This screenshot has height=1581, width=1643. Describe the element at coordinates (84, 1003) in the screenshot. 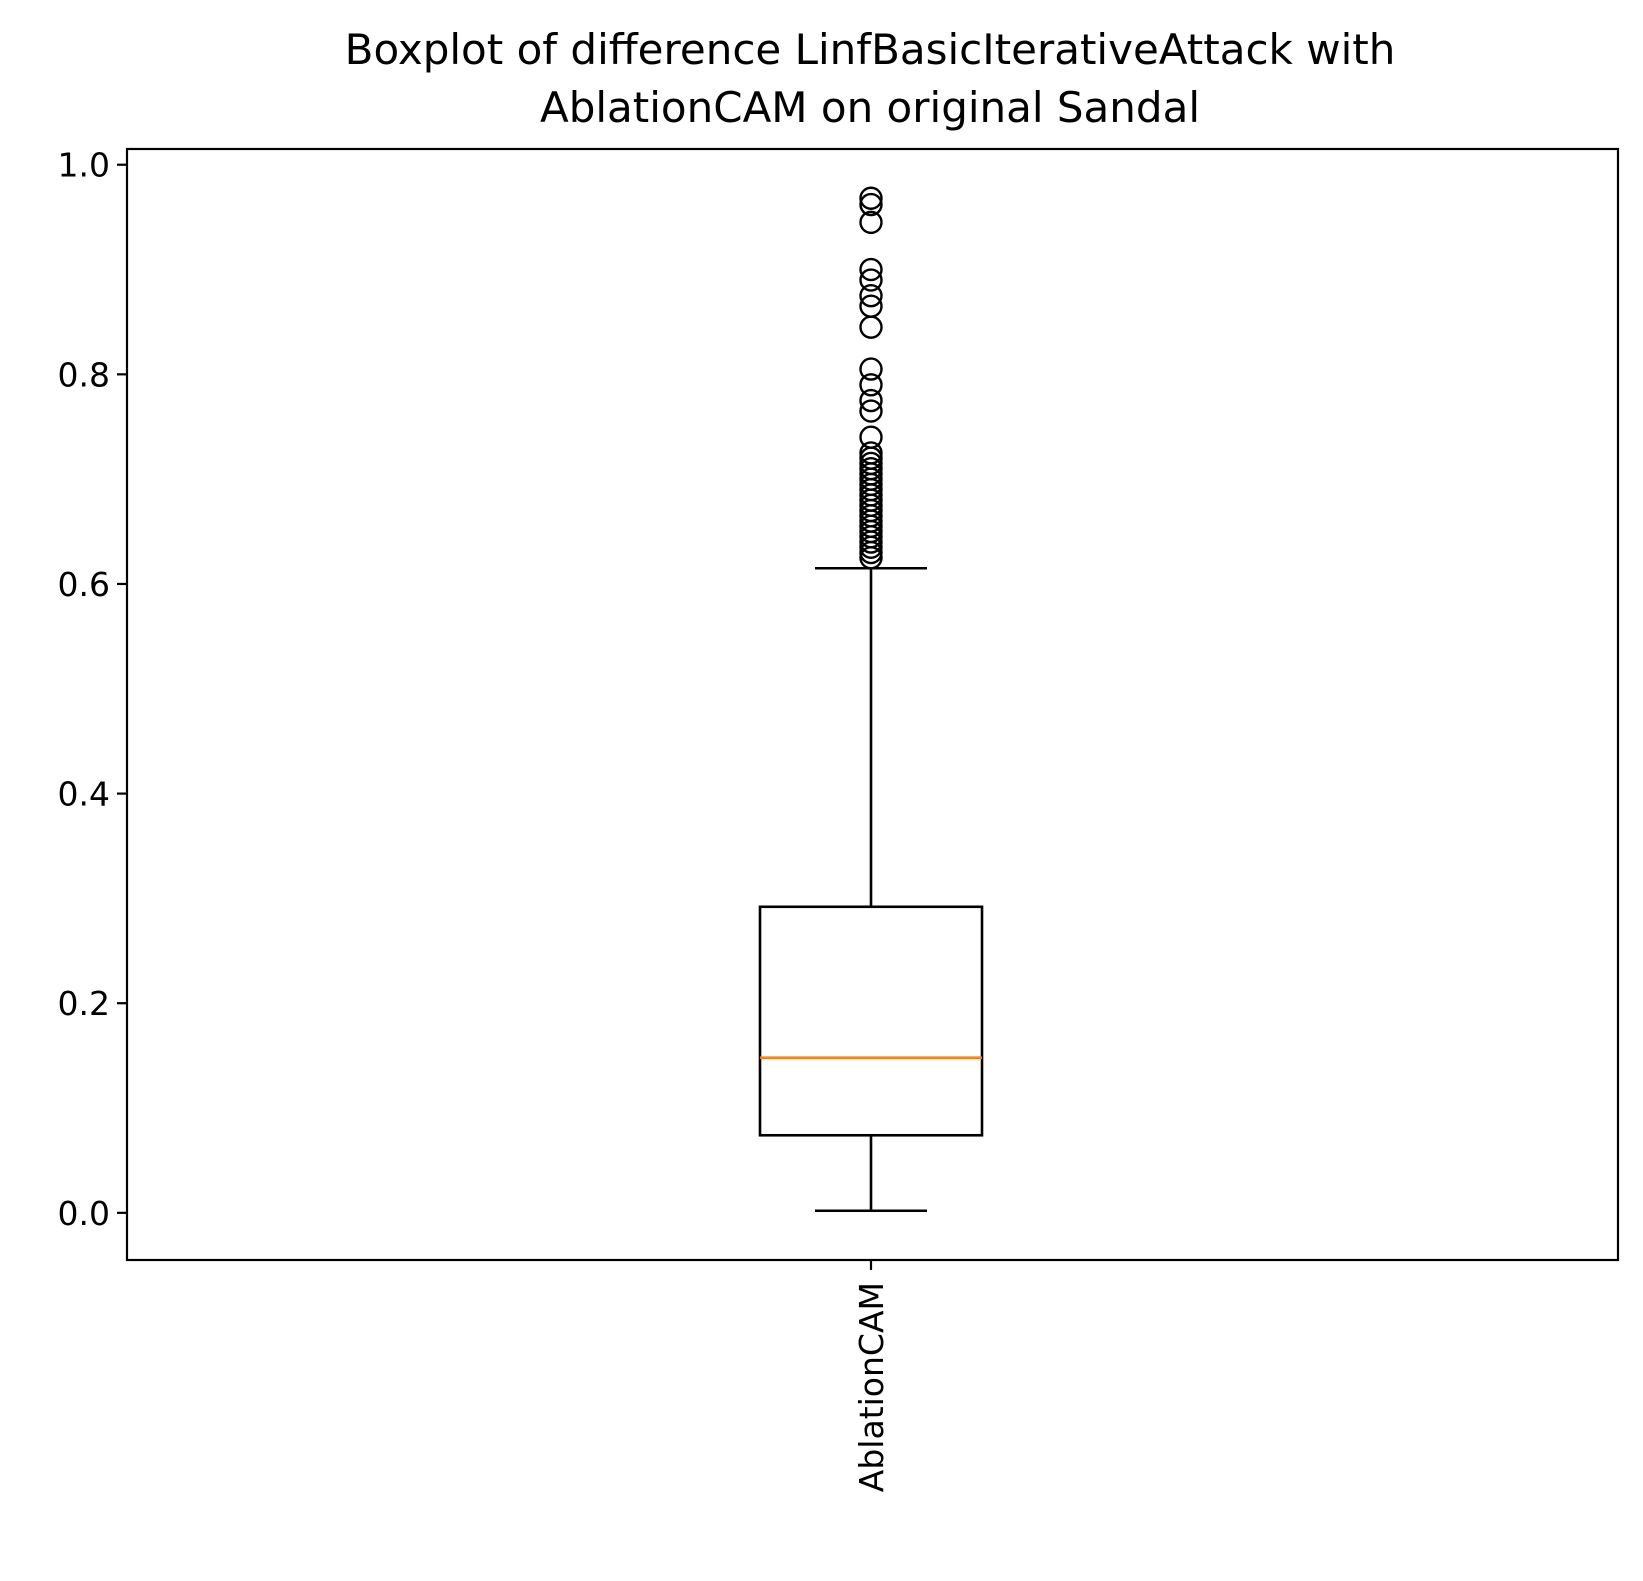

I see `y-tick-label: 0.2` at that location.